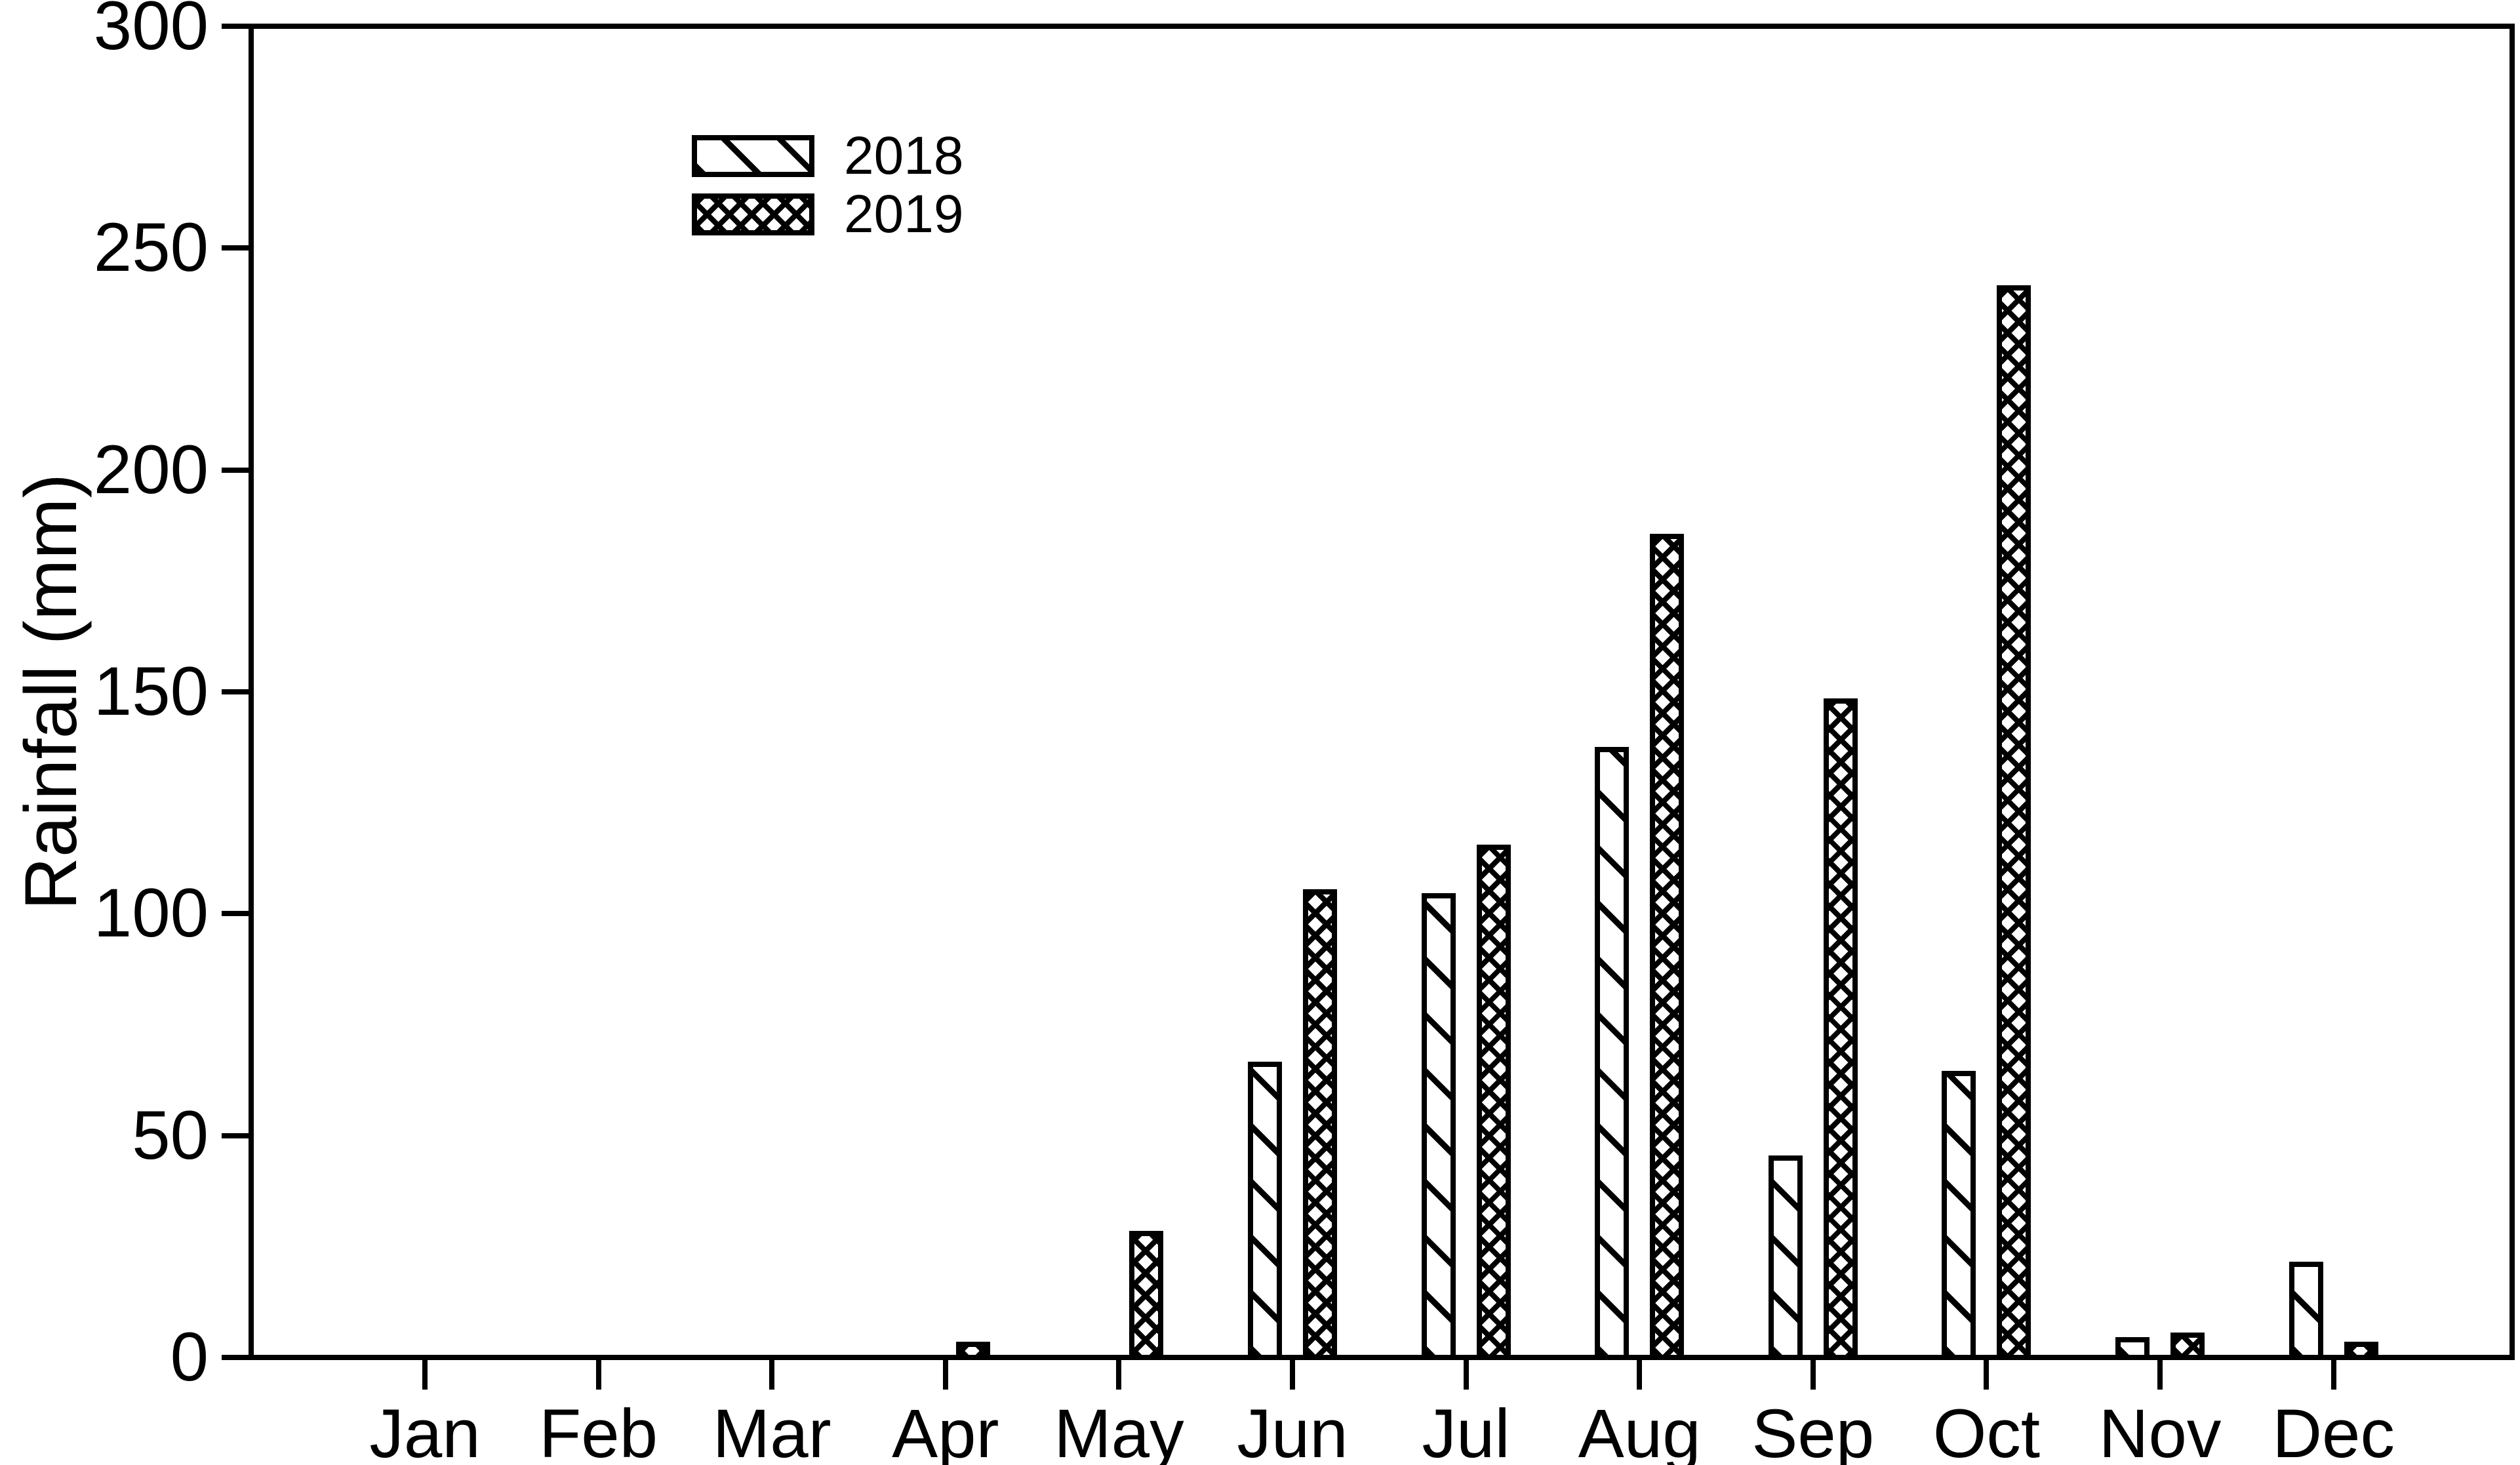 This screenshot has width=2520, height=1465. Describe the element at coordinates (1466, 1430) in the screenshot. I see `x-tick-label-Jul: Jul` at that location.